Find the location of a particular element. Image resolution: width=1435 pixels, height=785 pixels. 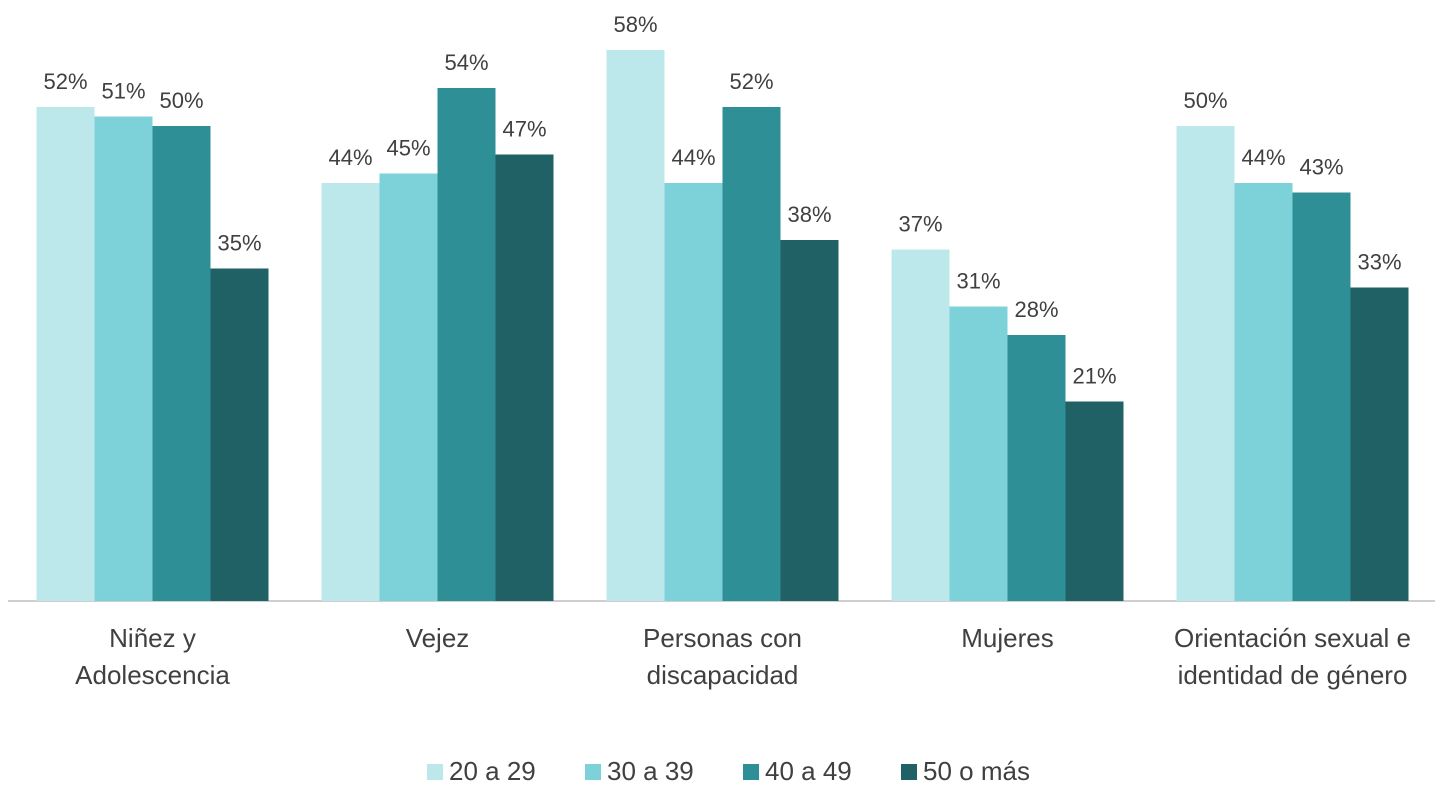

legend-label: 40 a 49 is located at coordinates (808, 770).